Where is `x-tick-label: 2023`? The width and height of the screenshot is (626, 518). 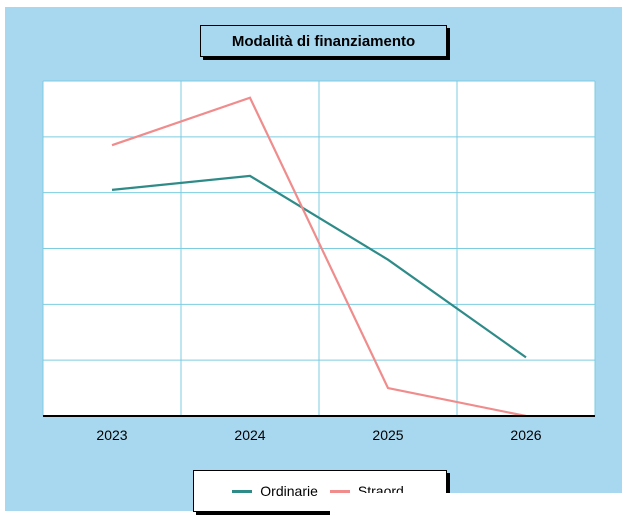
x-tick-label: 2023 is located at coordinates (111, 435).